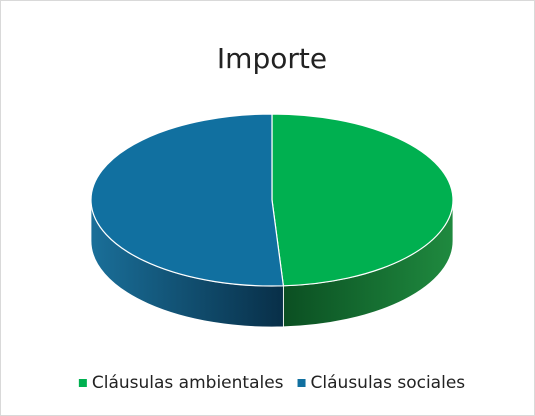 This screenshot has height=416, width=535. I want to click on chart-title: Importe, so click(272, 58).